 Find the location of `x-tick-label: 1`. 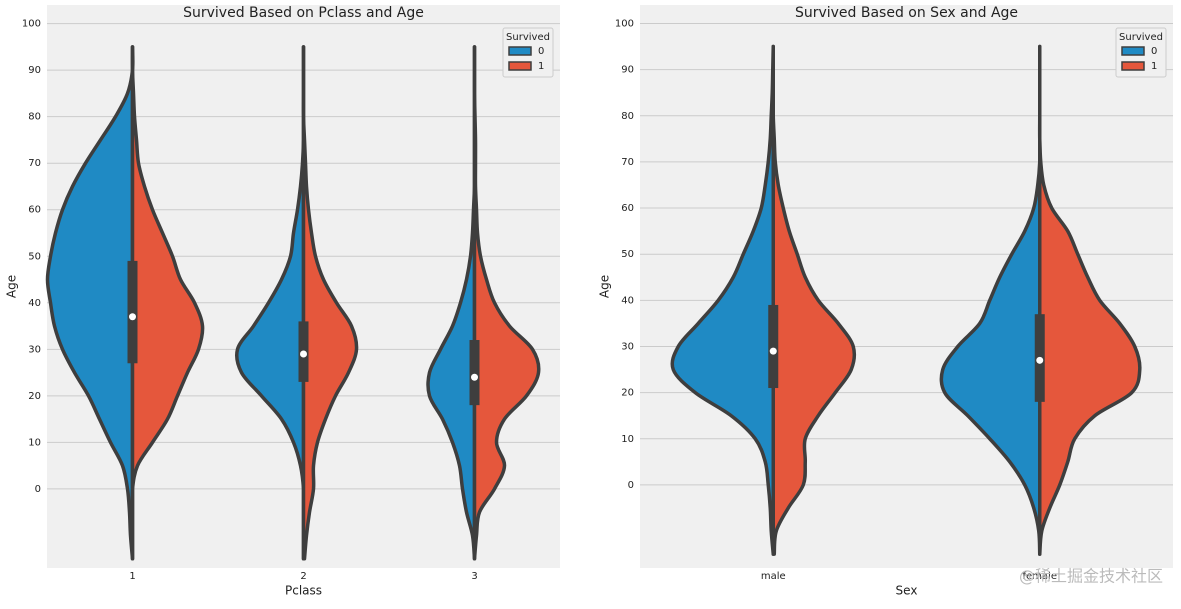

x-tick-label: 1 is located at coordinates (132, 576).